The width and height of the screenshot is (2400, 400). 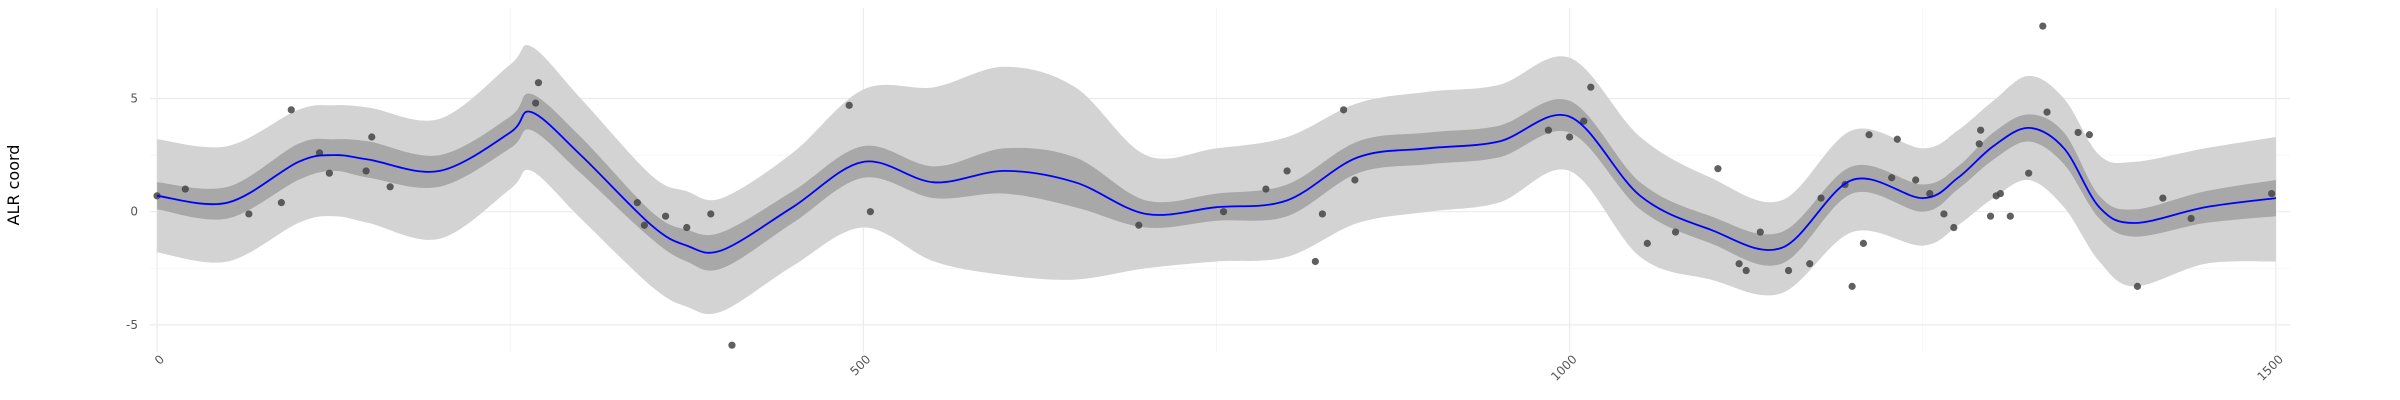 What do you see at coordinates (134, 99) in the screenshot?
I see `y-tick-label: 5` at bounding box center [134, 99].